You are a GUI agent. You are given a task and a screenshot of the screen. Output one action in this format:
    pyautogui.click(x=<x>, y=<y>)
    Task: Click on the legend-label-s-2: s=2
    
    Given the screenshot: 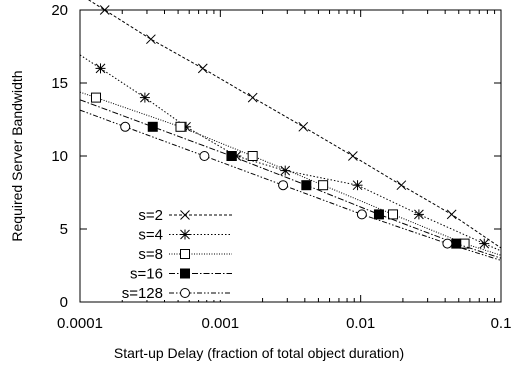 What is the action you would take?
    pyautogui.click(x=150, y=215)
    